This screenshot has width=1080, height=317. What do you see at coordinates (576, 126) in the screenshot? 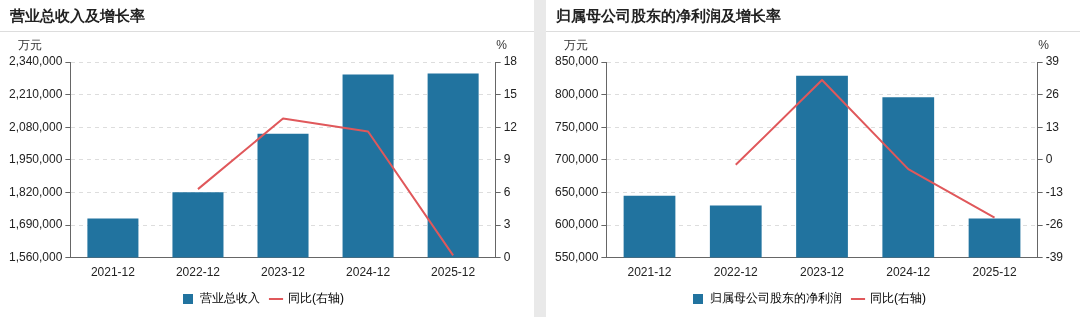
I see `y-tick-label: 750,000` at bounding box center [576, 126].